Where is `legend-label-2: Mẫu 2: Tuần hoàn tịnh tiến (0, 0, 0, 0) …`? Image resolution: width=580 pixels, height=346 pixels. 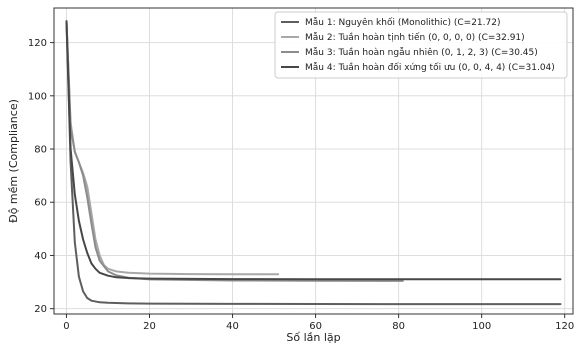
legend-label-2: Mẫu 2: Tuần hoàn tịnh tiến (0, 0, 0, 0) … is located at coordinates (415, 37).